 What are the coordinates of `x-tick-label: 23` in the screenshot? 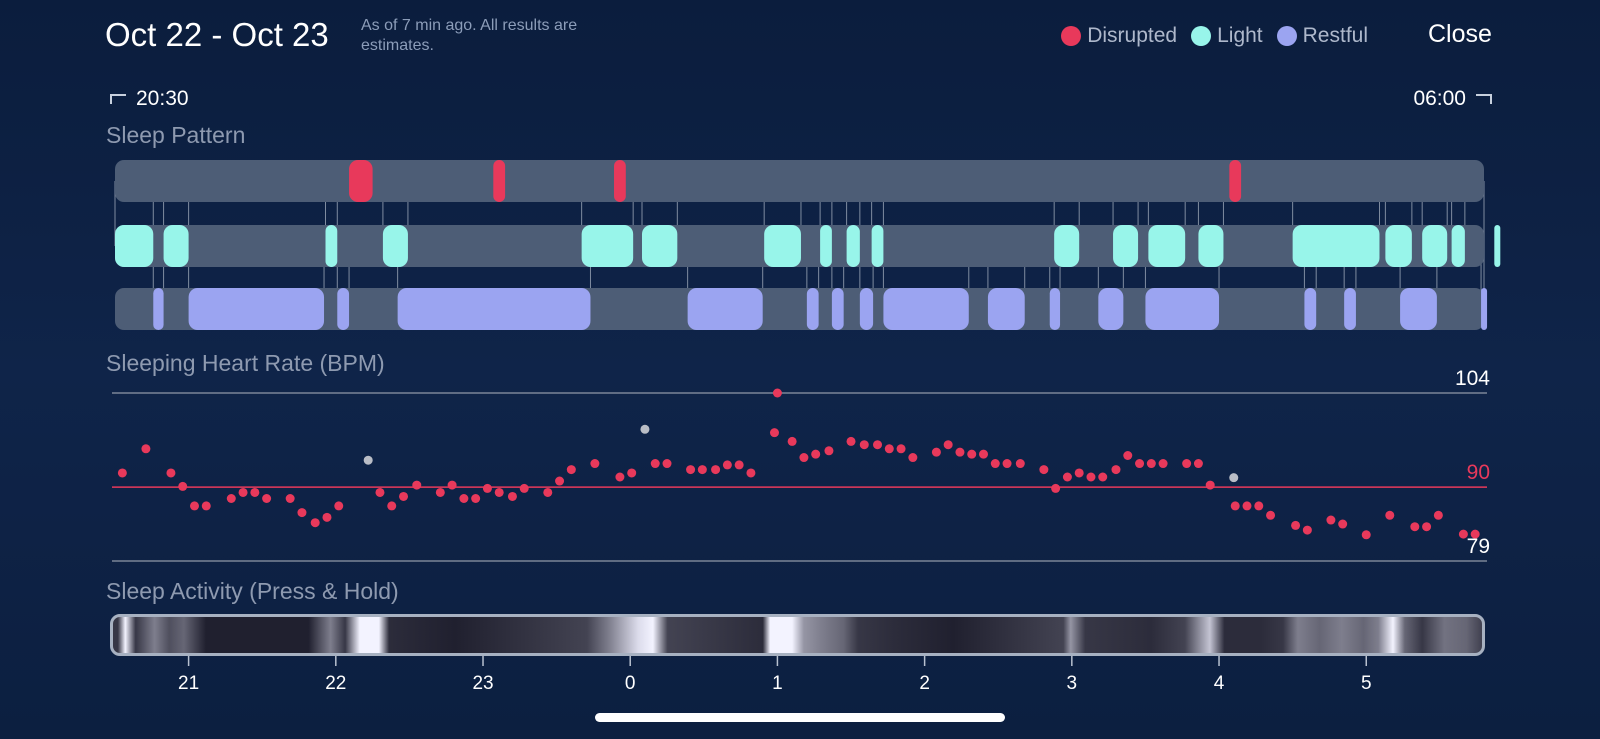 It's located at (482, 683).